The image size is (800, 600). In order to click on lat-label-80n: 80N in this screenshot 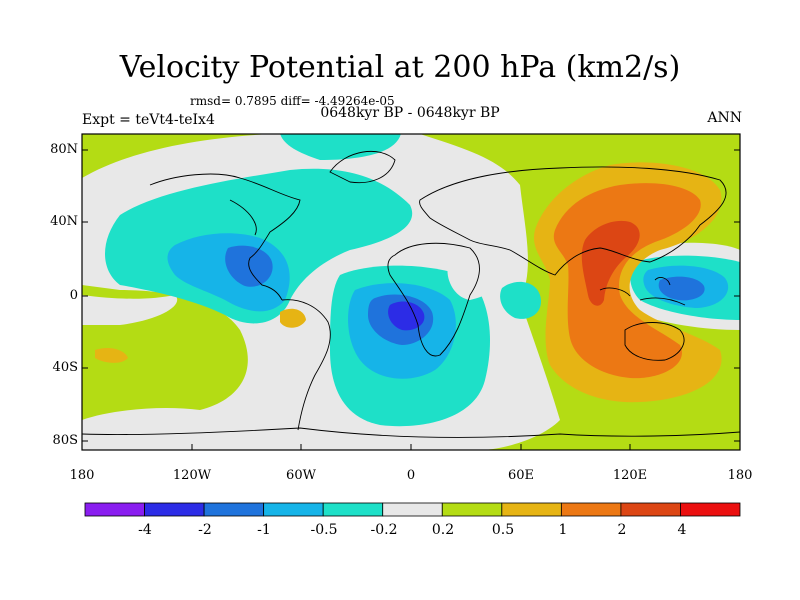, I will do `click(64, 149)`.